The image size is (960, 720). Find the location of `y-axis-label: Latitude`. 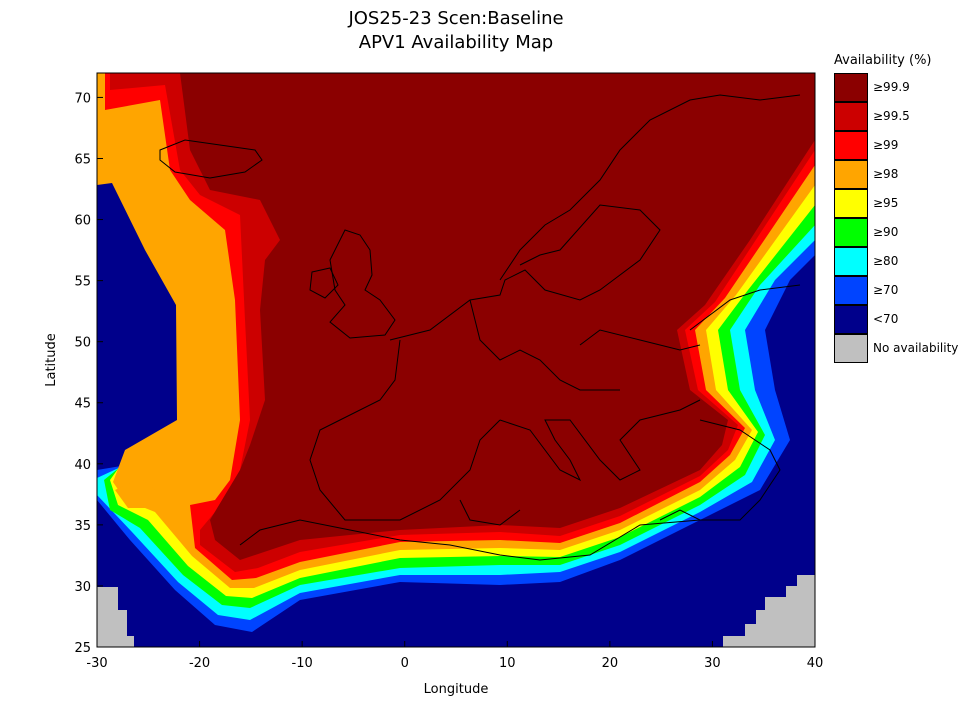

y-axis-label: Latitude is located at coordinates (51, 360).